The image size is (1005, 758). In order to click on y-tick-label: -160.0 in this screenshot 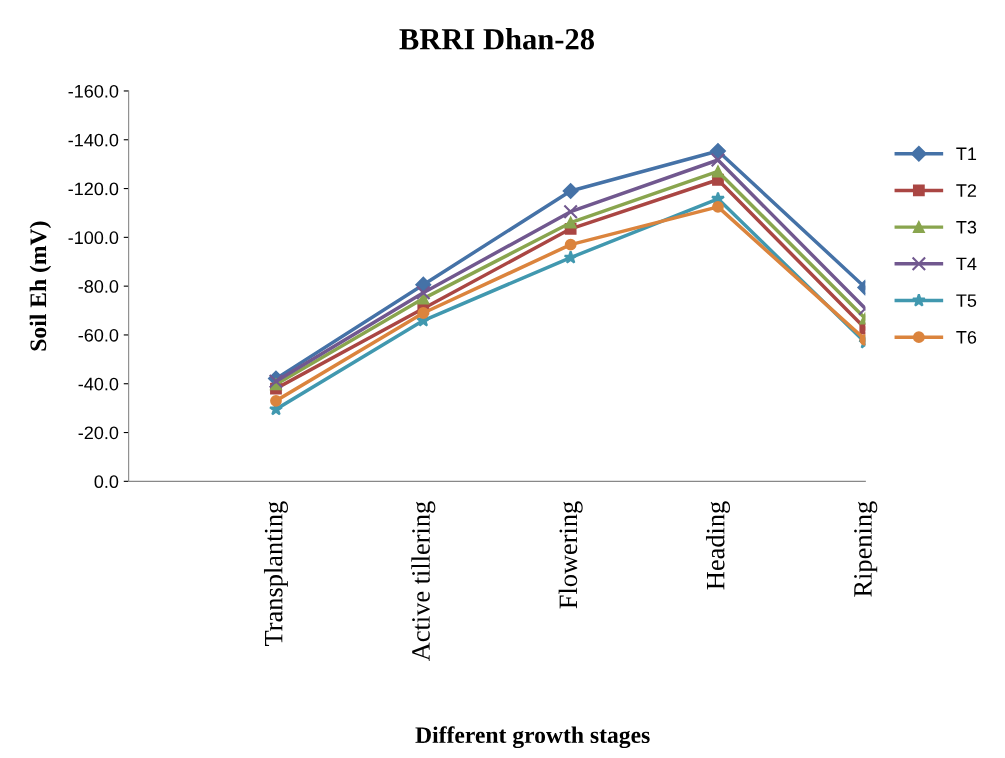, I will do `click(93, 91)`.